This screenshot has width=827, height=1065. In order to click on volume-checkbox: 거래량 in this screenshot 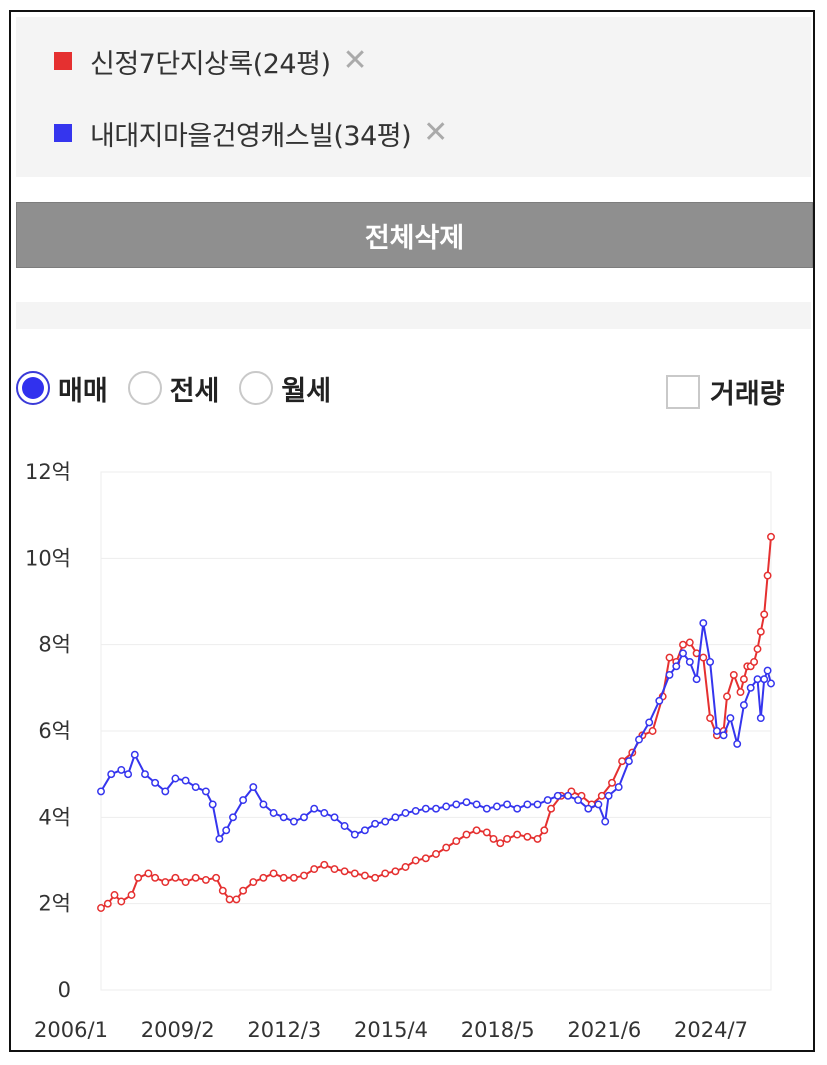, I will do `click(725, 391)`.